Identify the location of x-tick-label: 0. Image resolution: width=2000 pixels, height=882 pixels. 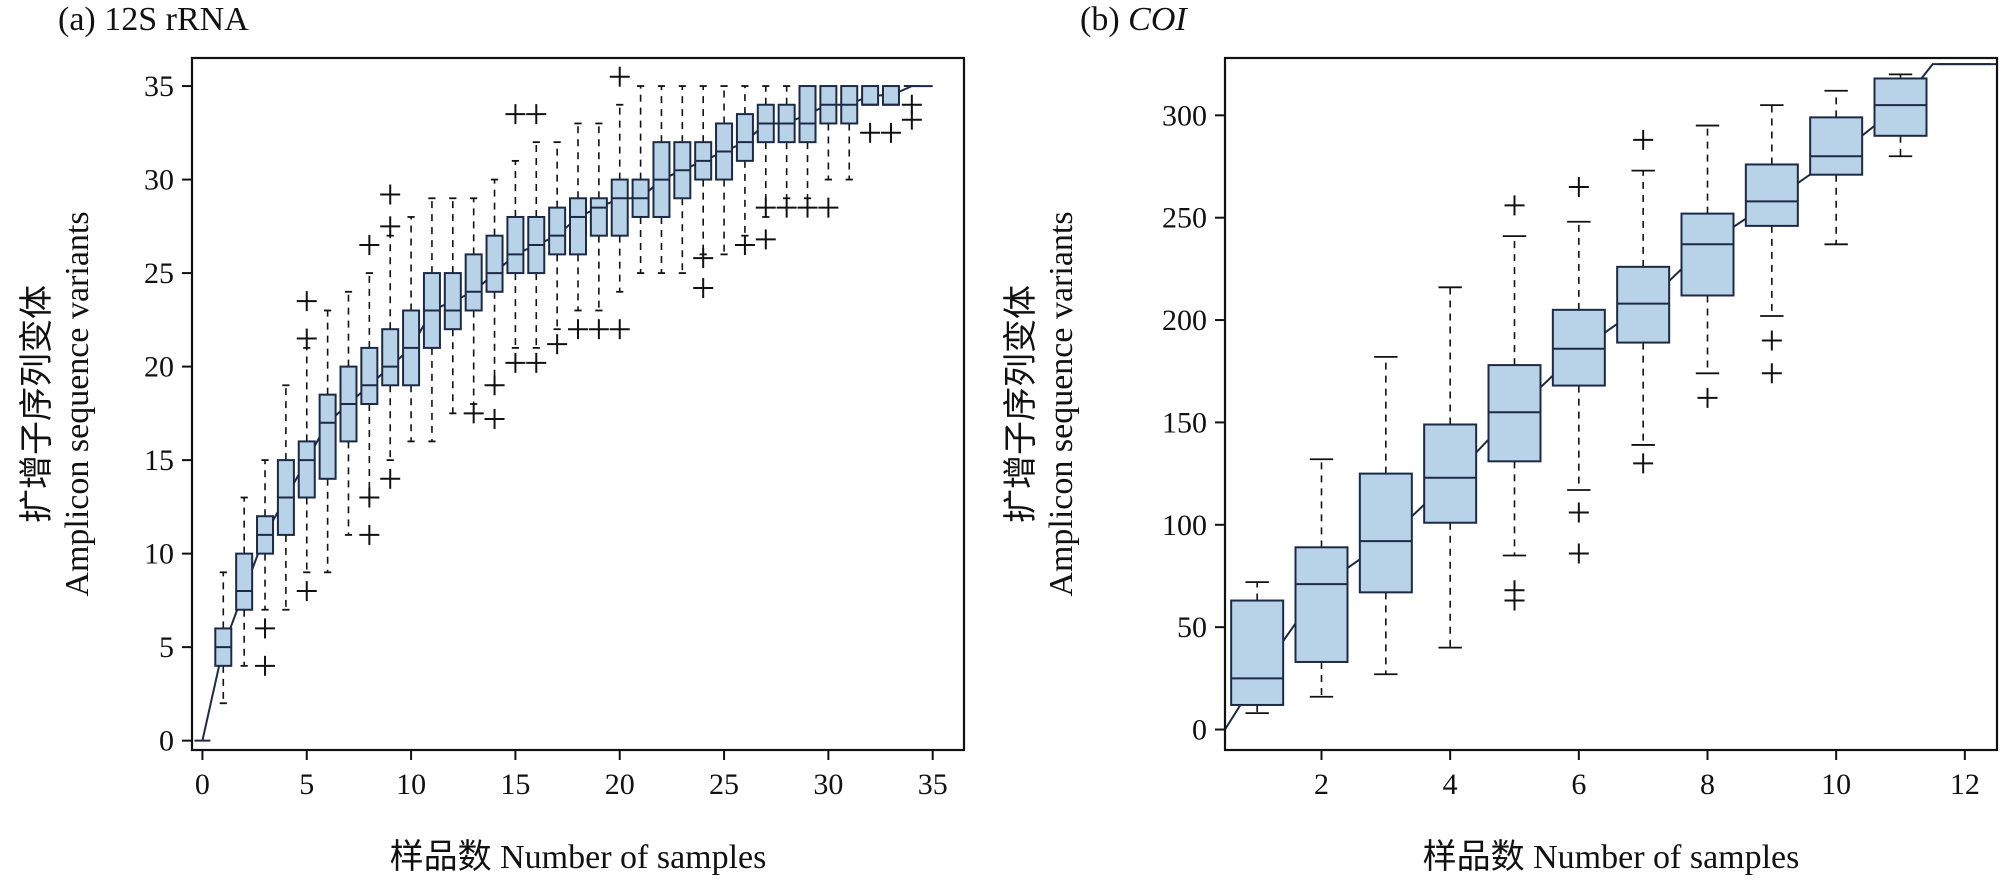
(202, 784).